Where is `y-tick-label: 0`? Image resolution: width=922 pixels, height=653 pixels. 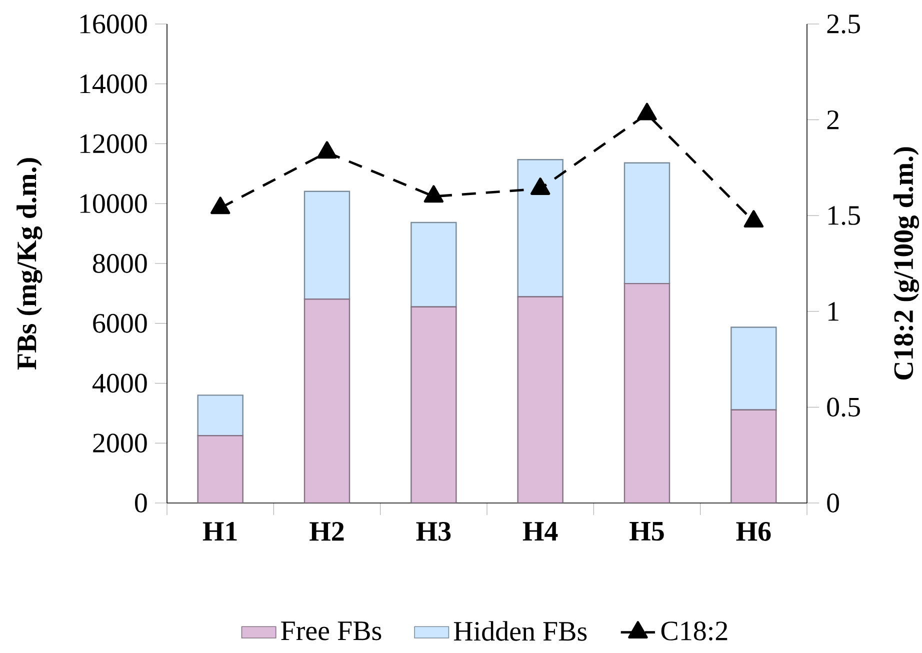
y-tick-label: 0 is located at coordinates (141, 503).